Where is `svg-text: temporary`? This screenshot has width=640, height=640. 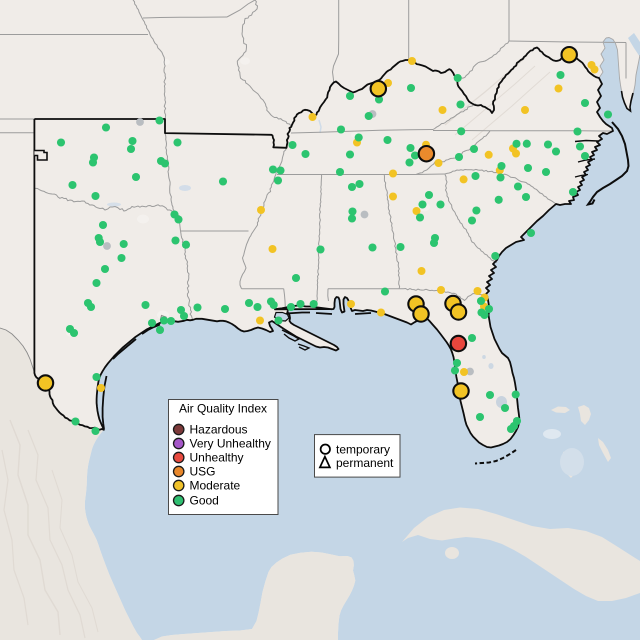 svg-text: temporary is located at coordinates (363, 450).